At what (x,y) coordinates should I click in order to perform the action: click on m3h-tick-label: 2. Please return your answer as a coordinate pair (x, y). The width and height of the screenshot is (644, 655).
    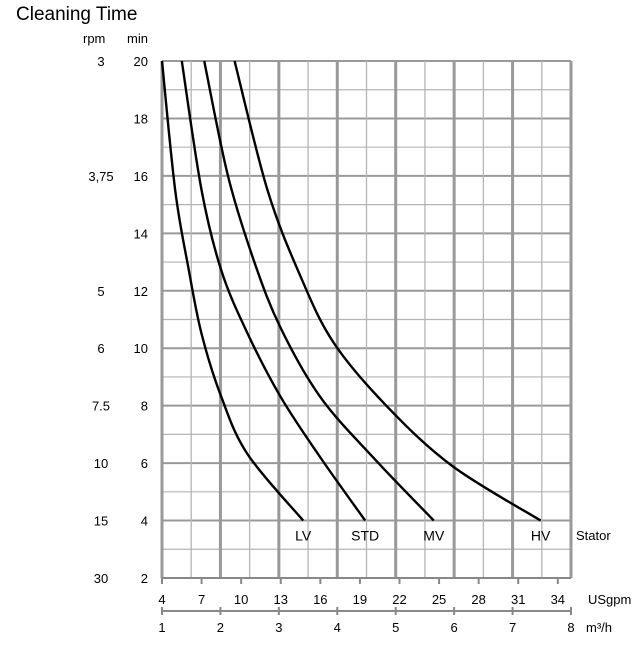
    Looking at the image, I should click on (220, 627).